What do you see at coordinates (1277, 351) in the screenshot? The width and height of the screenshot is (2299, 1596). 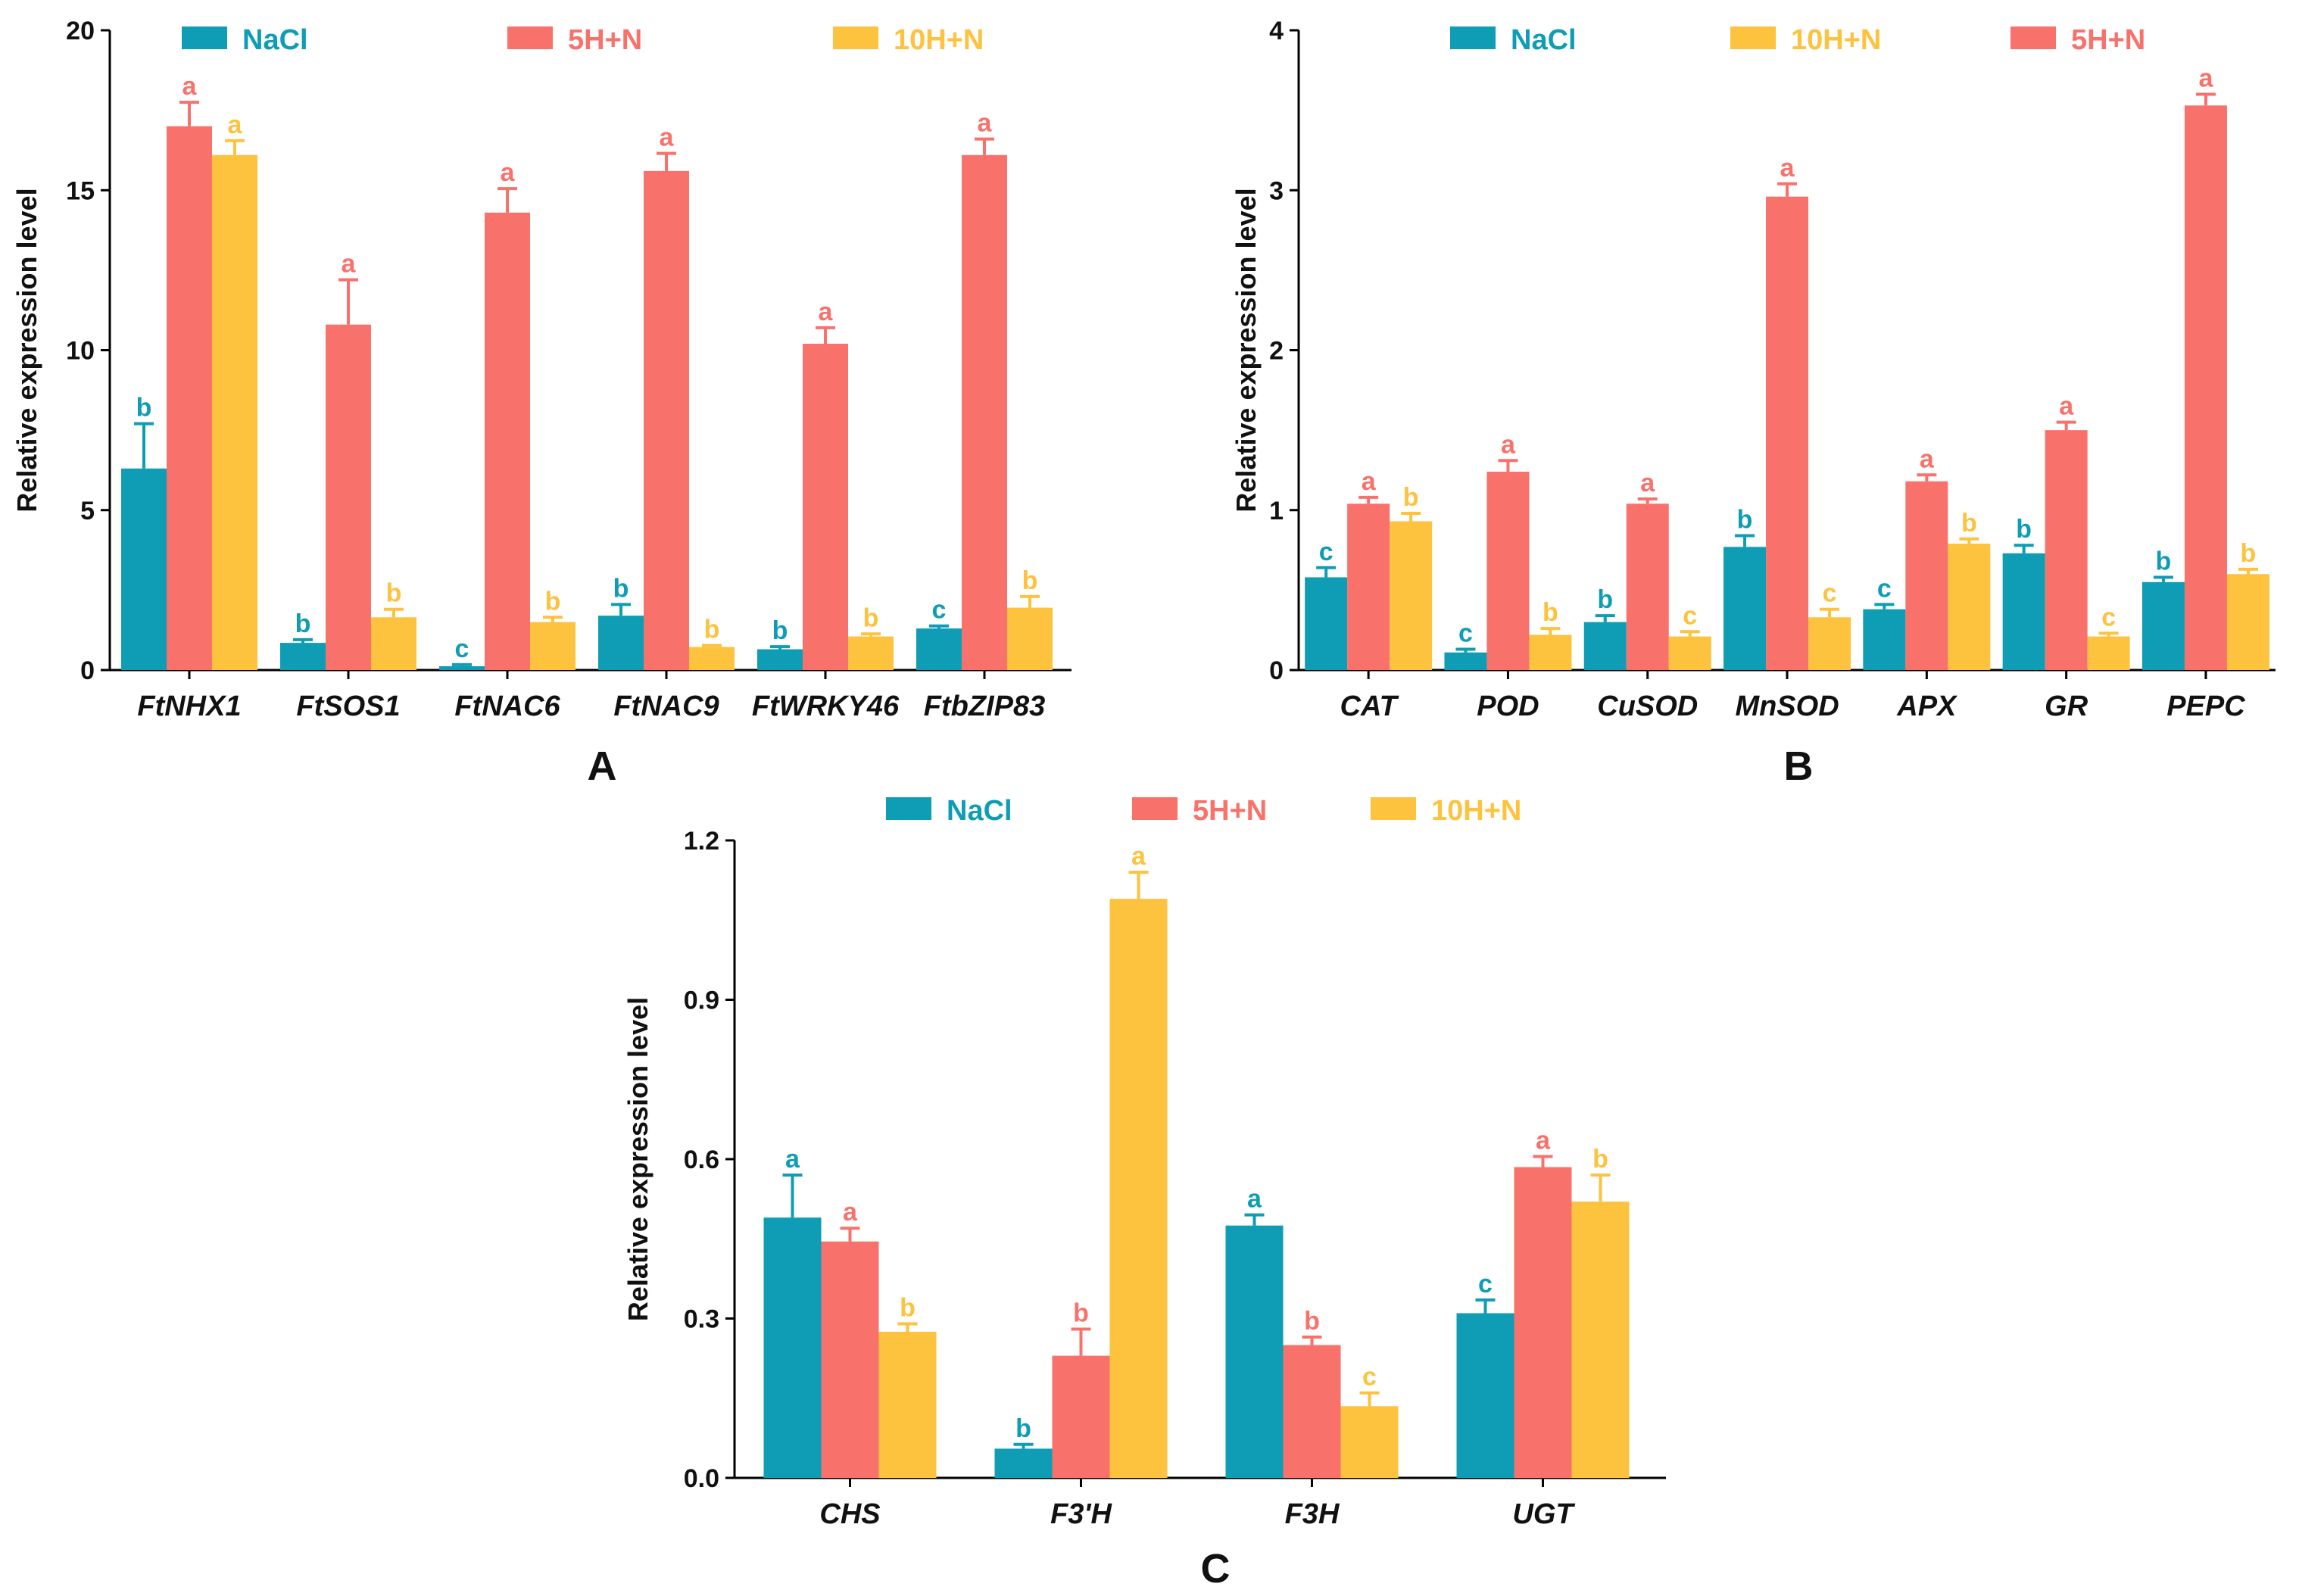 I see `y-tick-label: 2` at bounding box center [1277, 351].